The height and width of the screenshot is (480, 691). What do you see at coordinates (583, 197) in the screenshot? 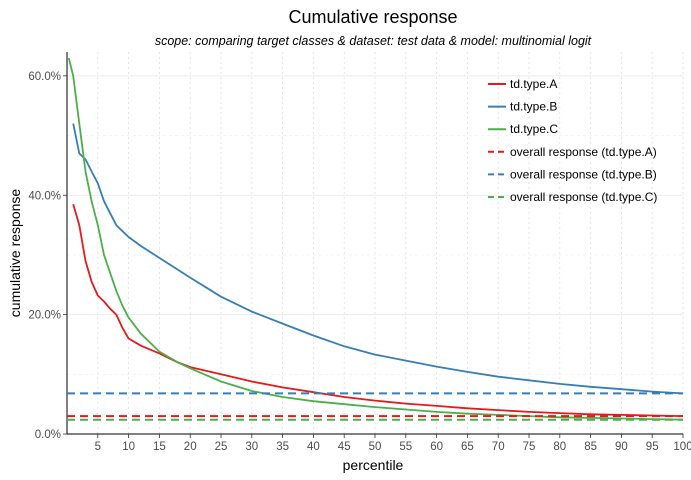
I see `legend-label-6: overall response (td.type.C)` at bounding box center [583, 197].